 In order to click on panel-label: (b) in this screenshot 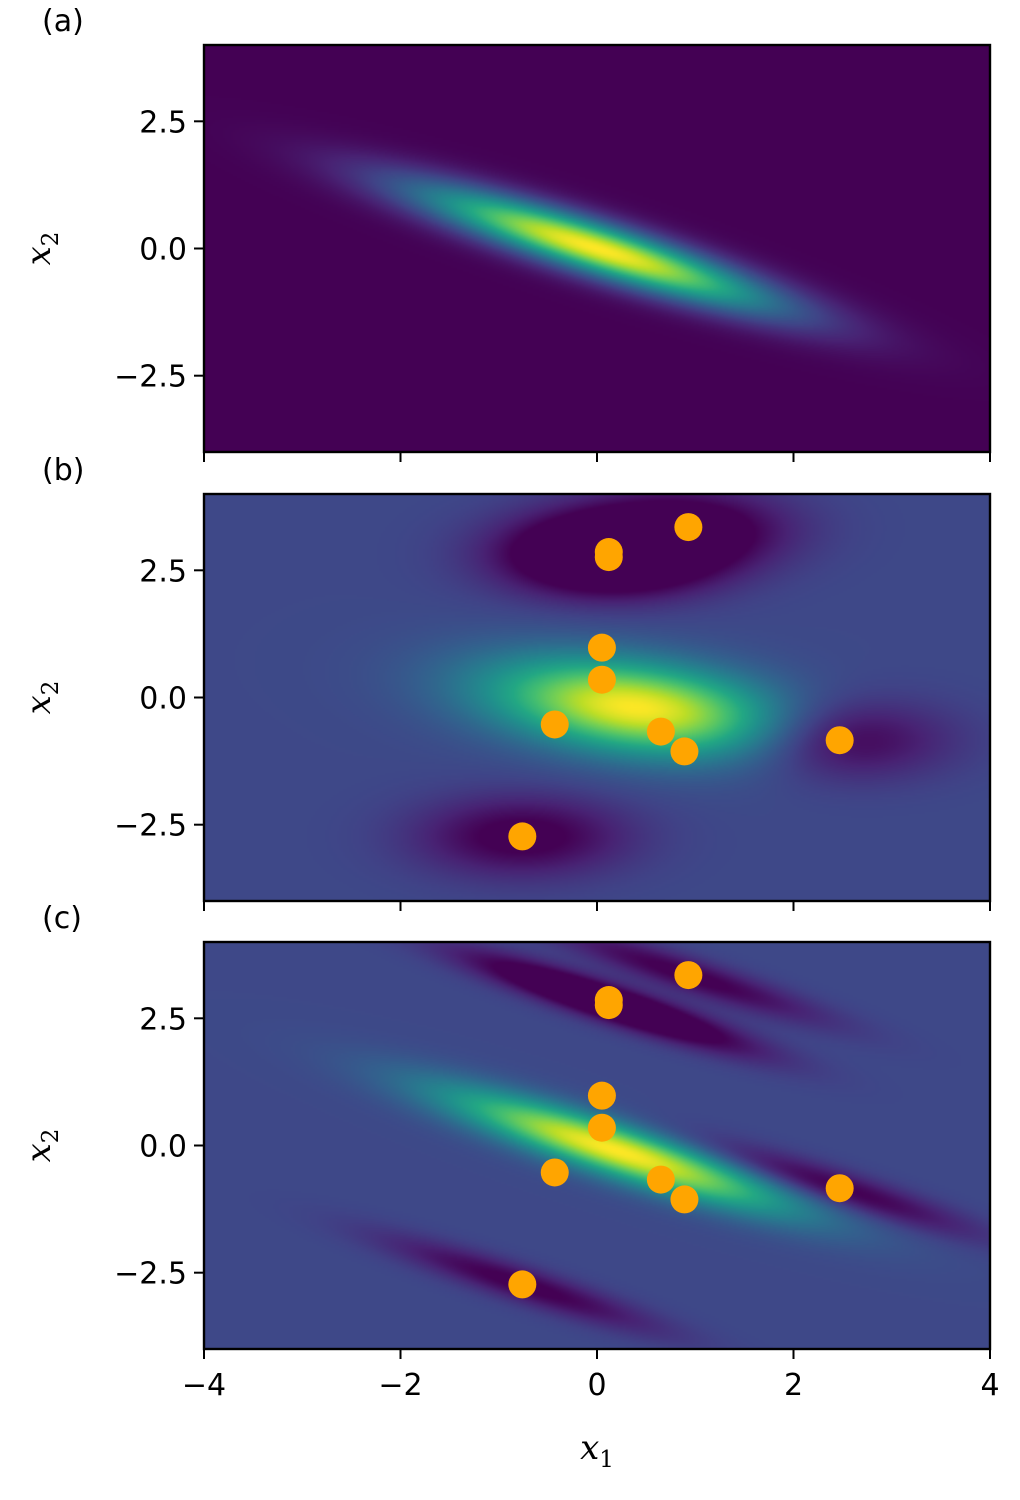, I will do `click(63, 470)`.